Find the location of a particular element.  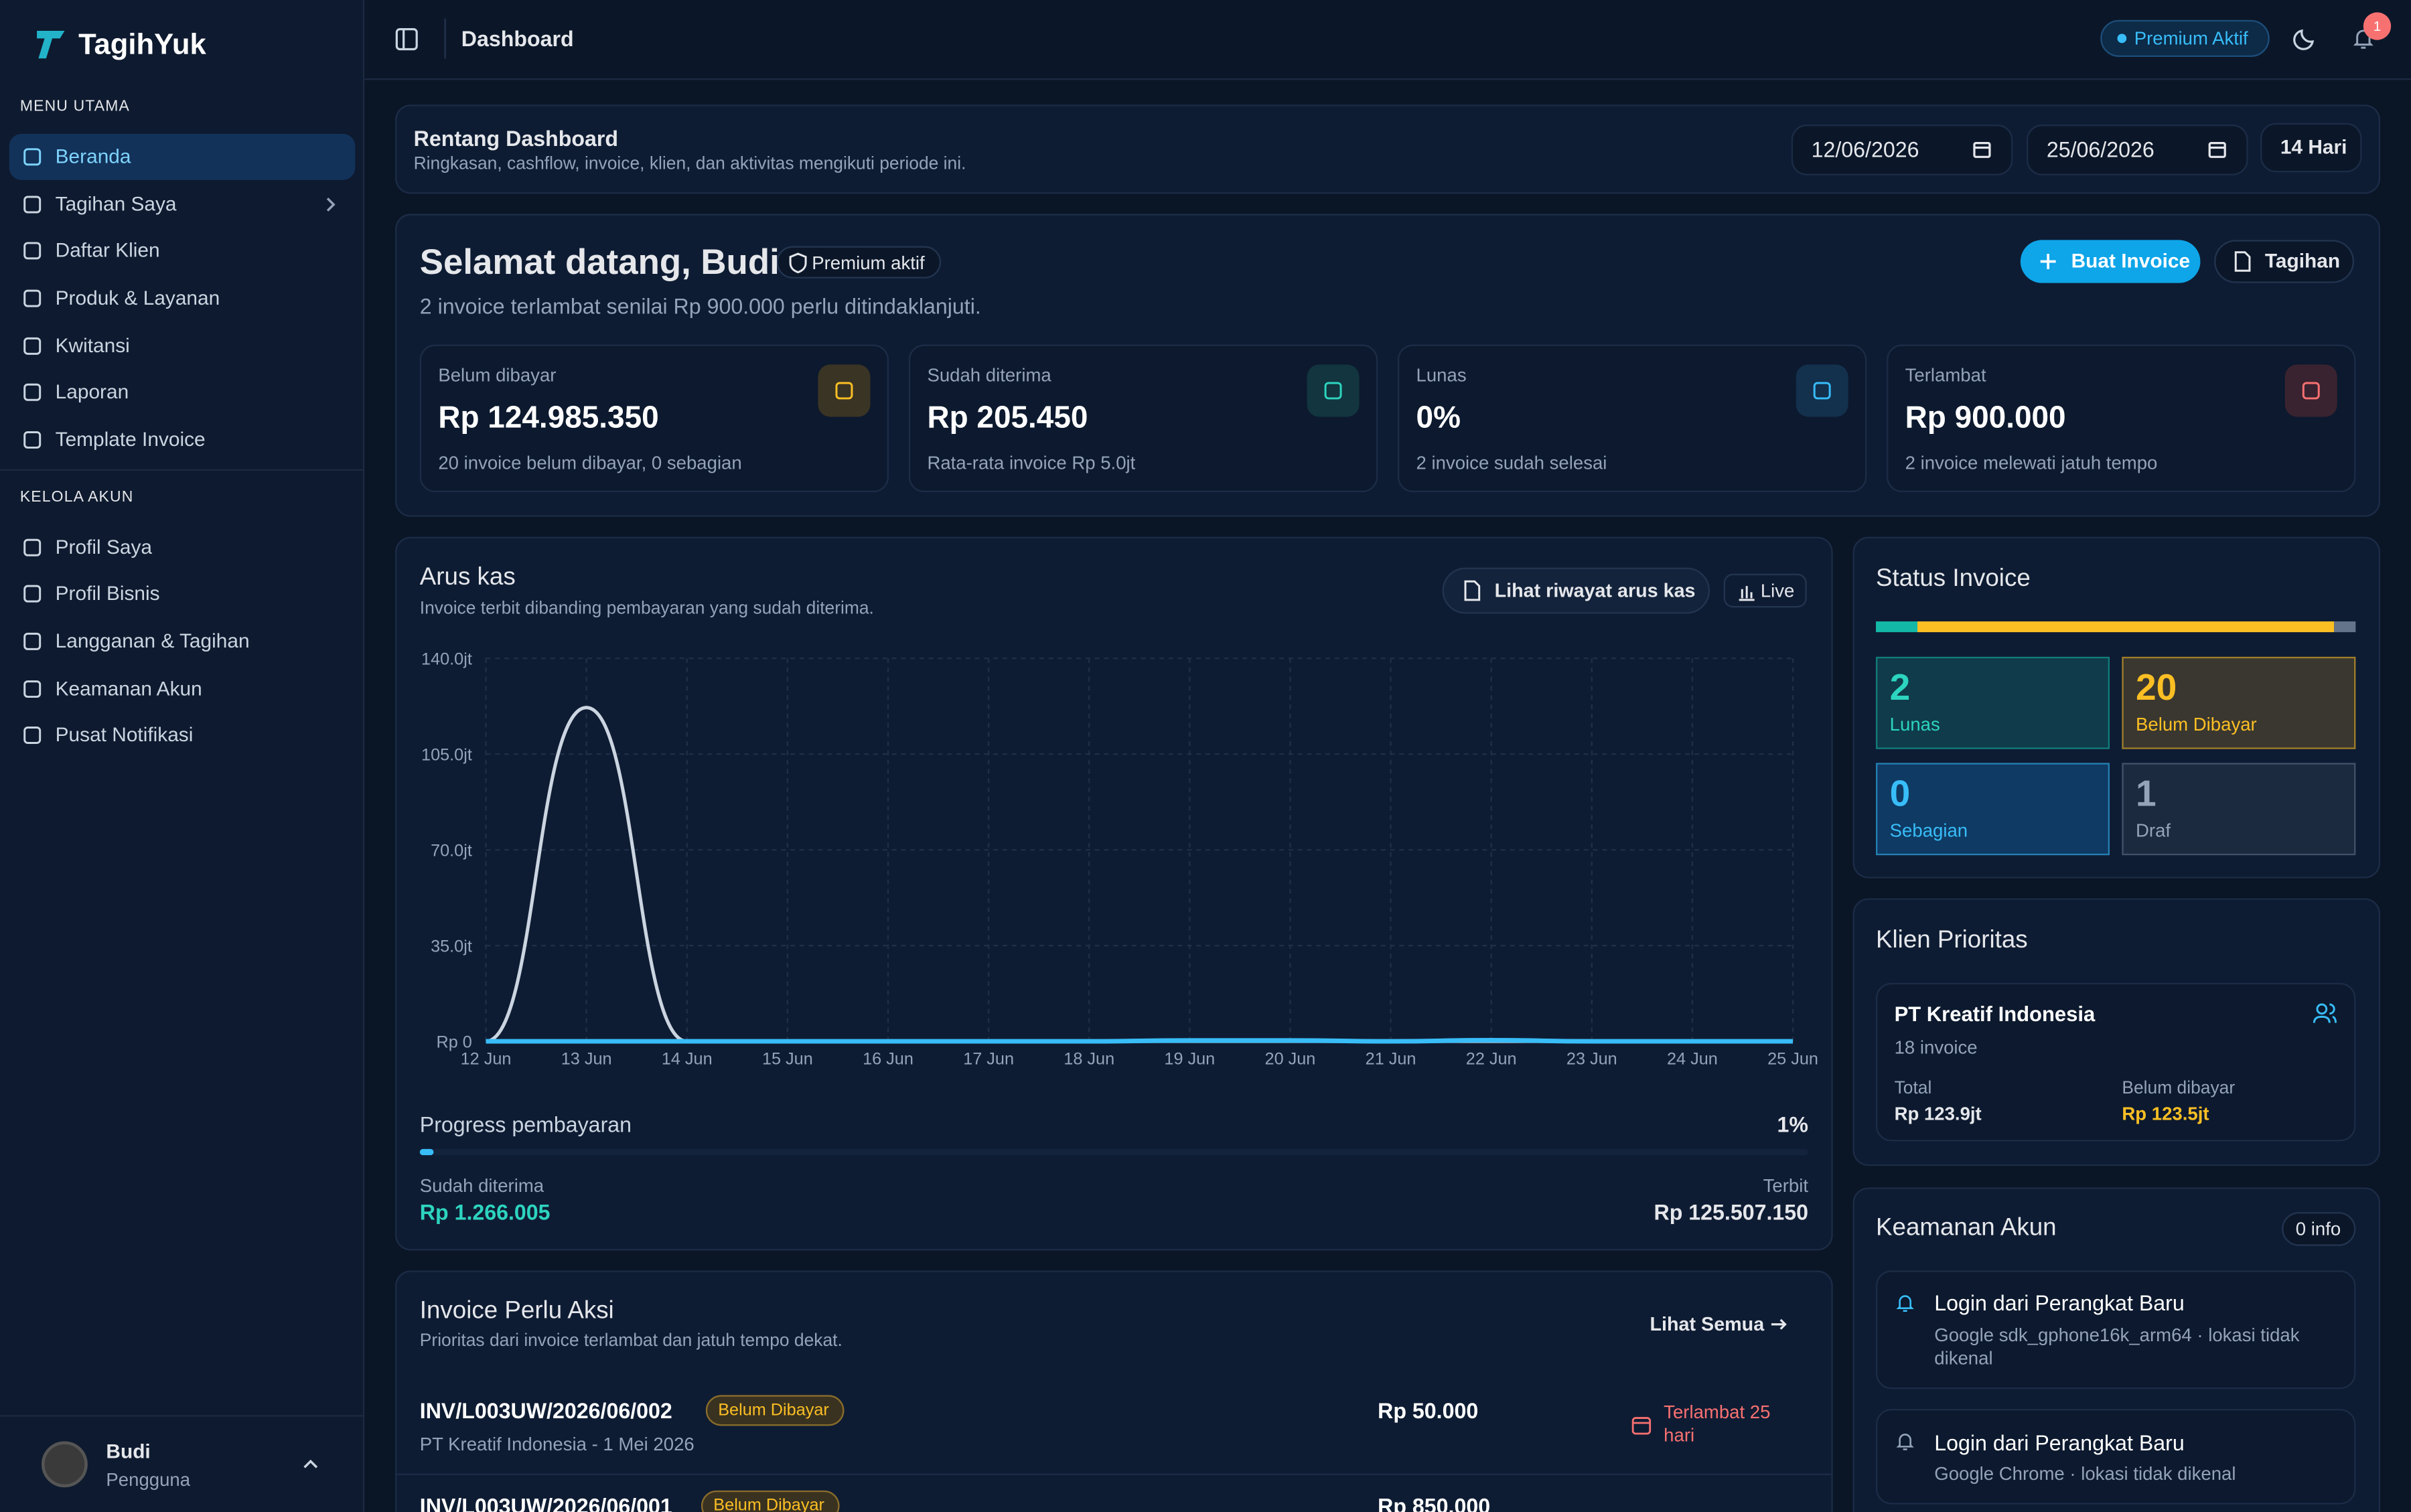

security-item is located at coordinates (2116, 1329).